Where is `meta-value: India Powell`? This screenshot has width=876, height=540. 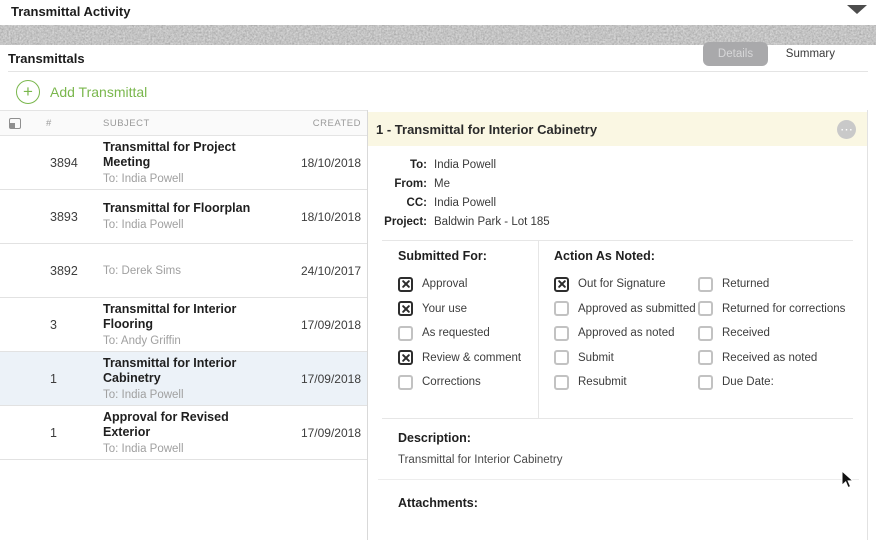
meta-value: India Powell is located at coordinates (465, 164).